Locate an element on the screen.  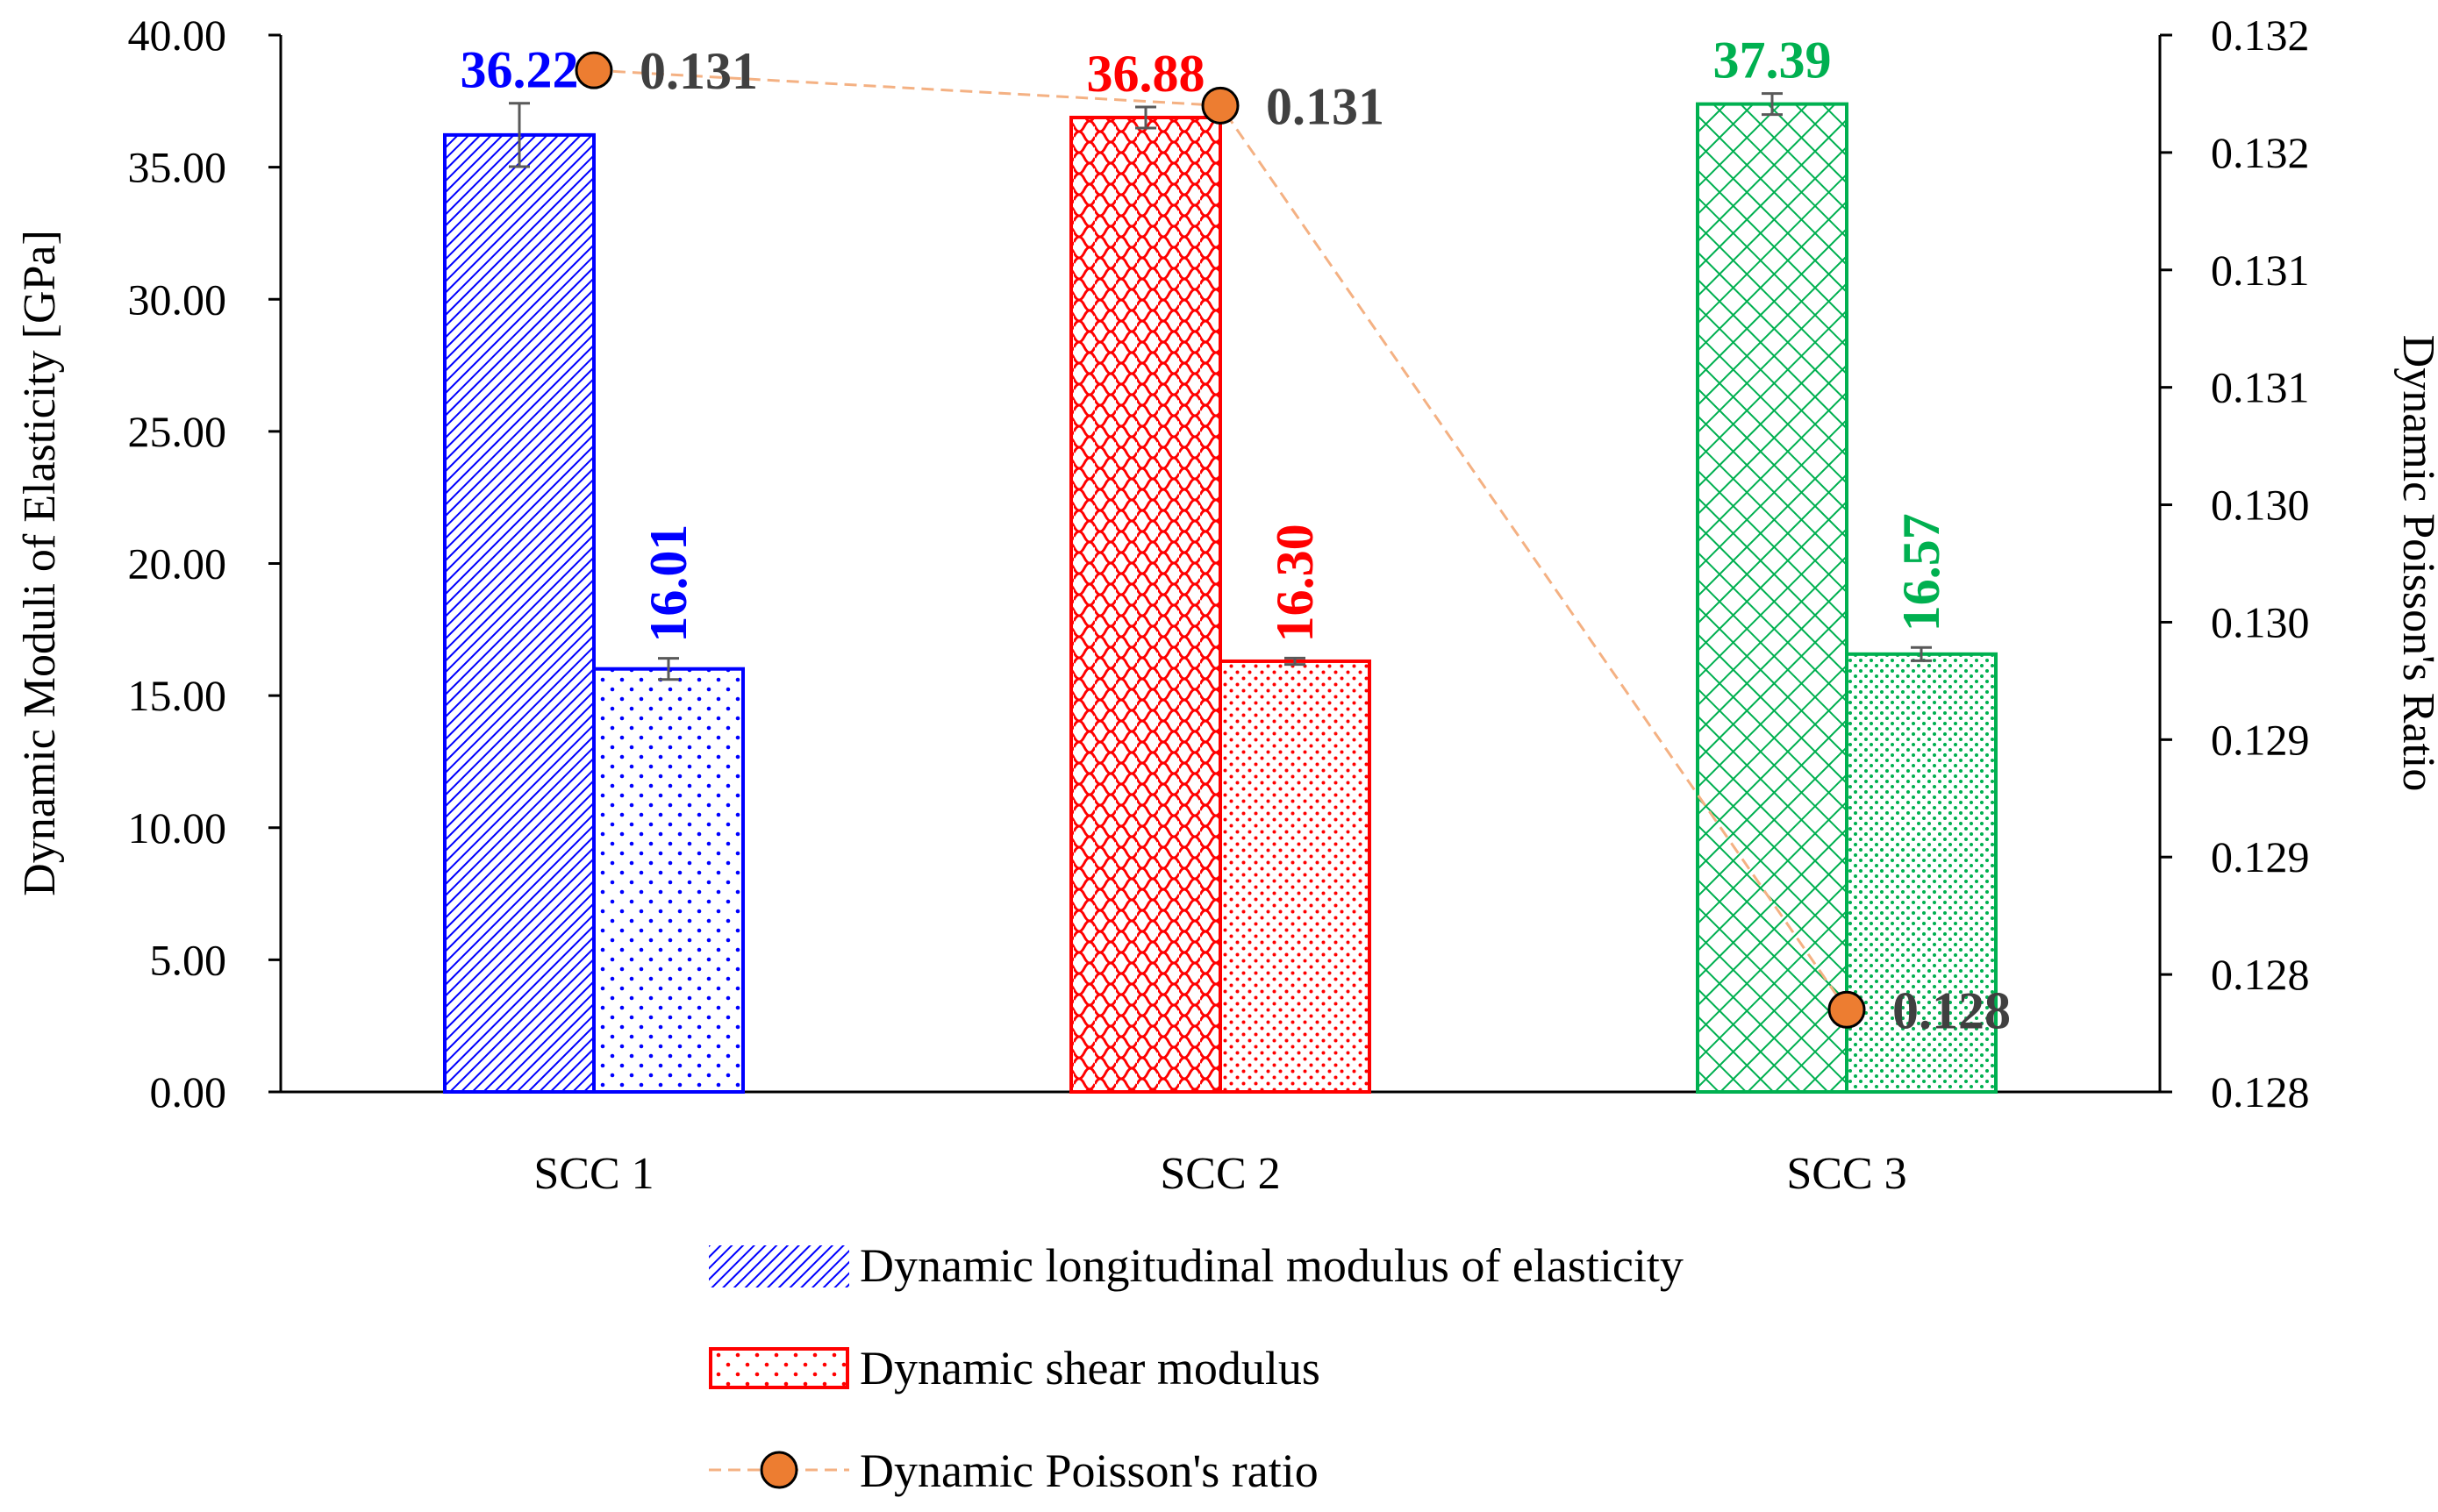
category-label-1: SCC 1 is located at coordinates (594, 1174).